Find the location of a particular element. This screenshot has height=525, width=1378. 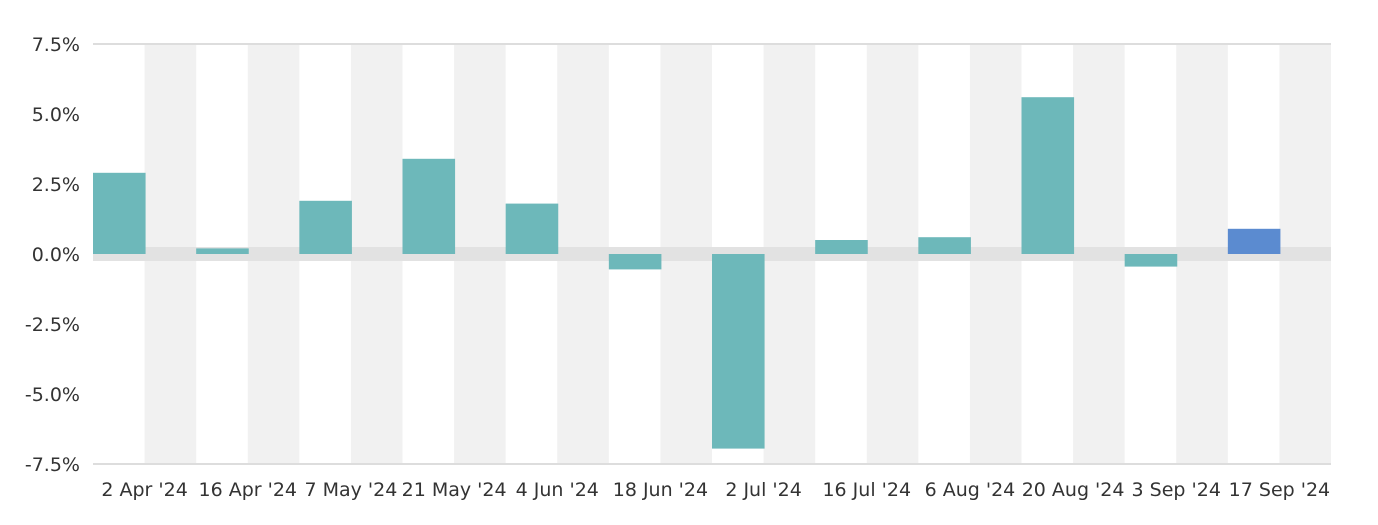

y-tick-label: -2.5% is located at coordinates (52, 325).